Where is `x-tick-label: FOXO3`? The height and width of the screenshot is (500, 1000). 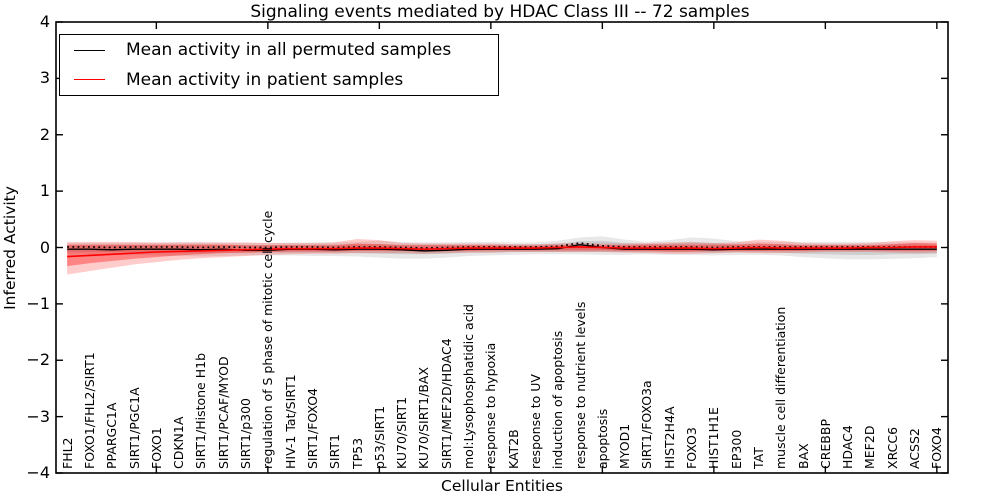 x-tick-label: FOXO3 is located at coordinates (692, 448).